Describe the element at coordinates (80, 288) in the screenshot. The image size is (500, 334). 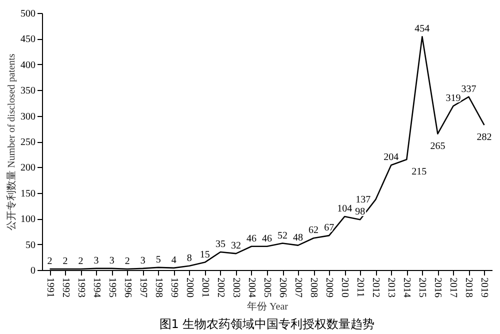
I see `x-tick-label: 1993` at that location.